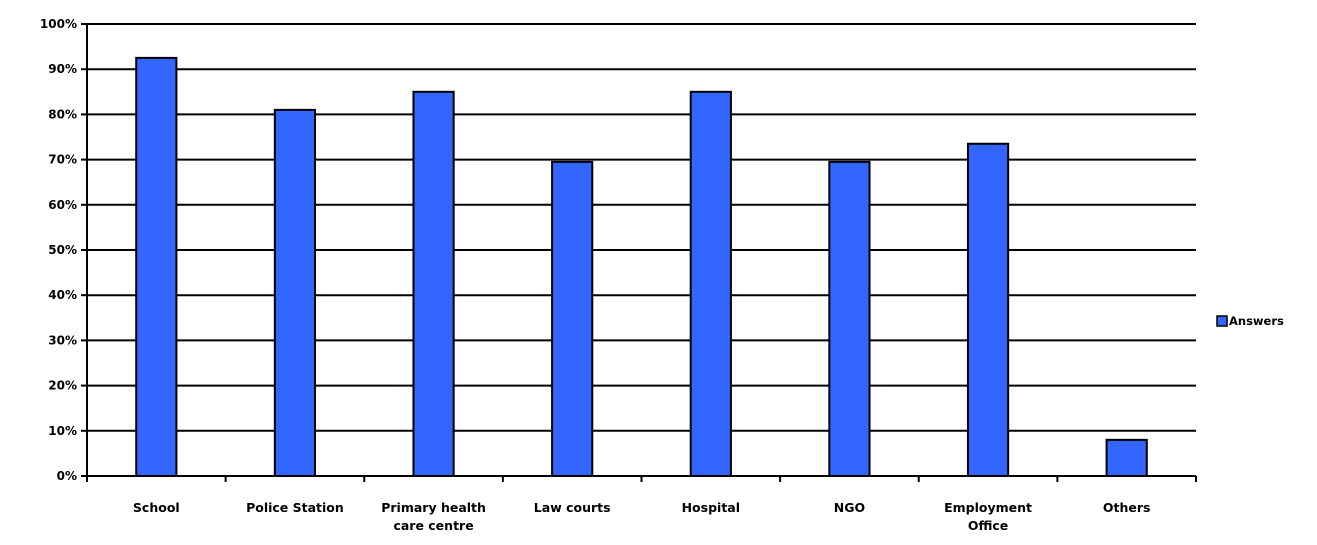  Describe the element at coordinates (58, 24) in the screenshot. I see `y-tick-label: 100%` at that location.